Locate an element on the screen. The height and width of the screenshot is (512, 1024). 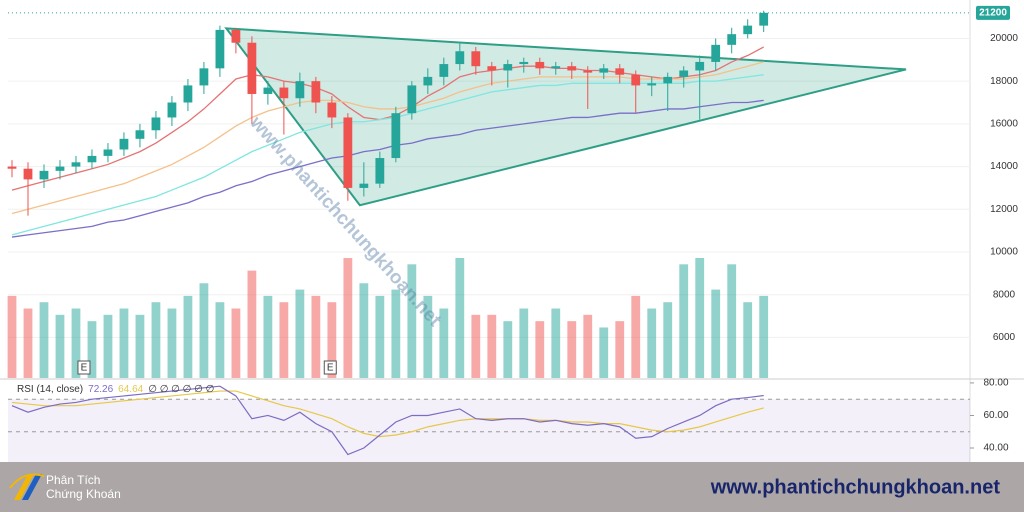
y-tick-label: 14000 is located at coordinates (1004, 166).